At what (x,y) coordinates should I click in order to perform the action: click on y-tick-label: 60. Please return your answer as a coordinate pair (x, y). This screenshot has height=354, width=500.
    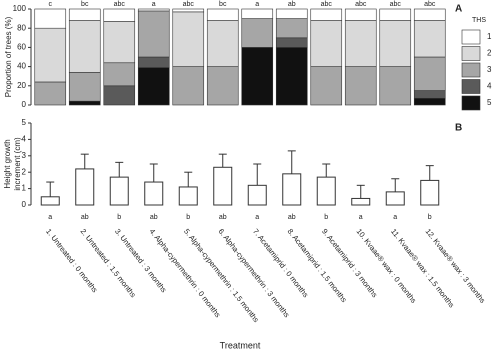
    Looking at the image, I should click on (21, 47).